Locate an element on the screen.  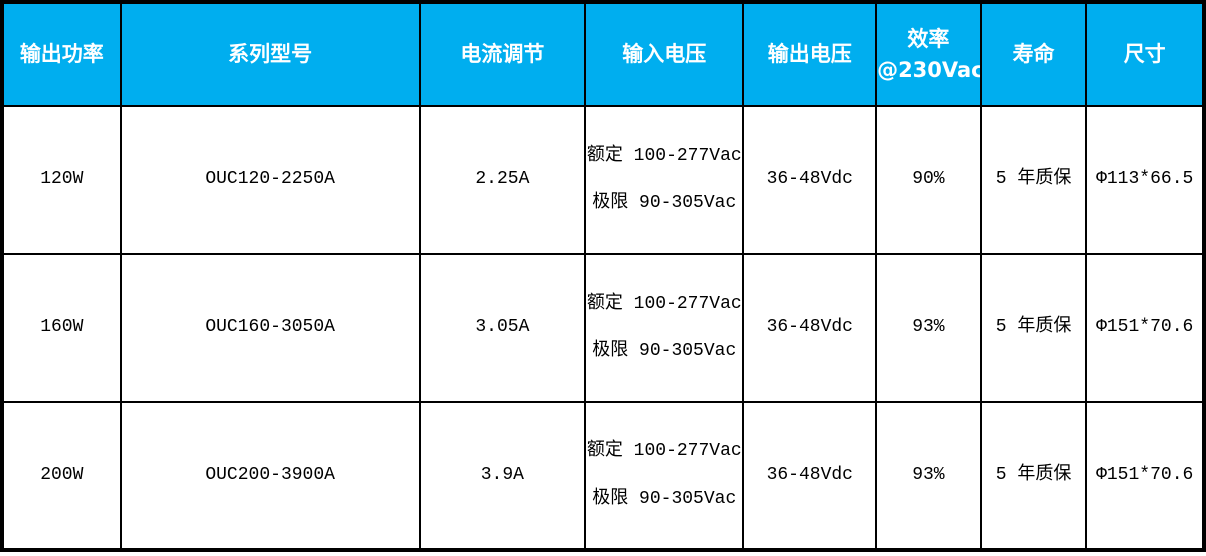
cell-current-adjust: 3.9A is located at coordinates (502, 476).